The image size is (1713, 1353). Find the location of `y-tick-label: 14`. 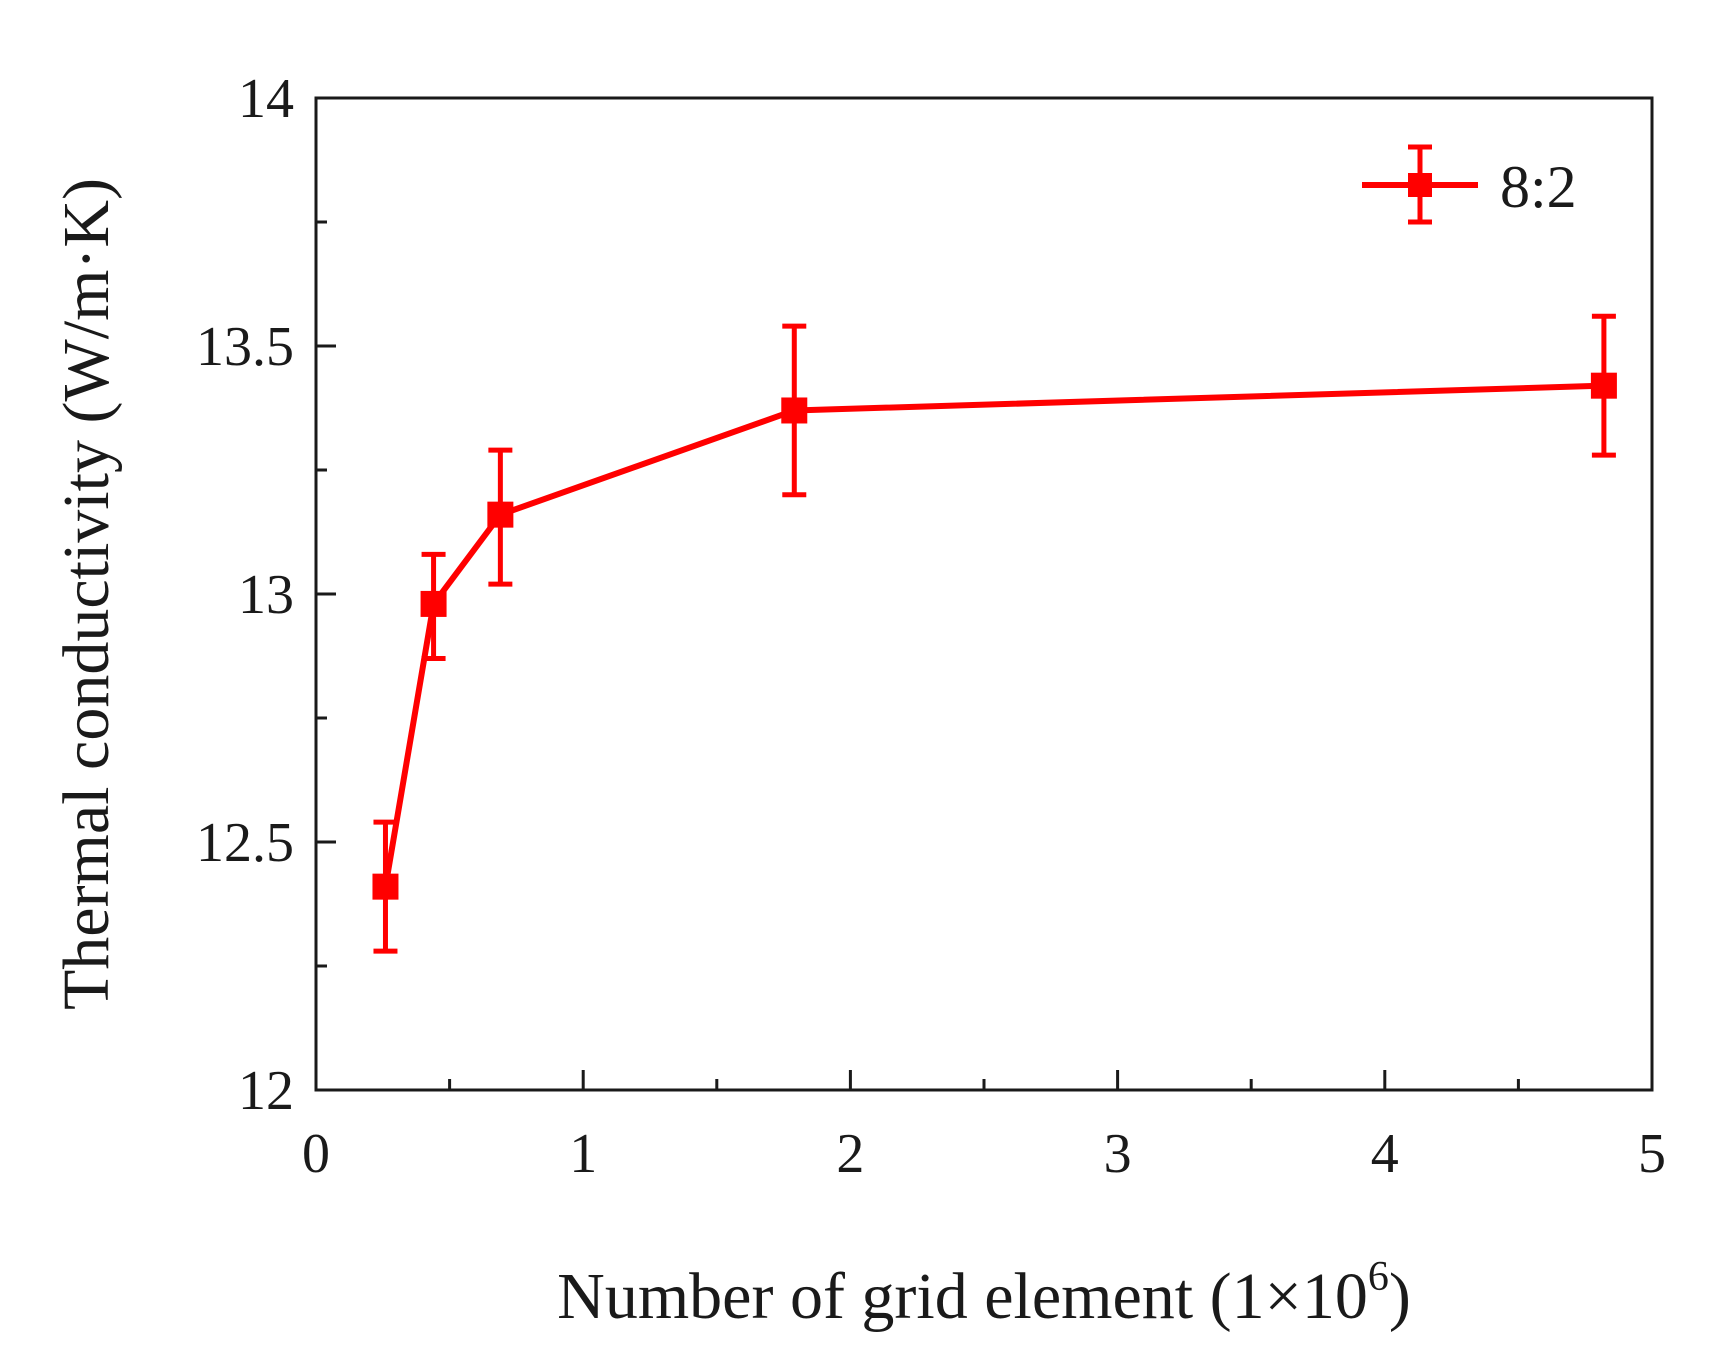

y-tick-label: 14 is located at coordinates (266, 99).